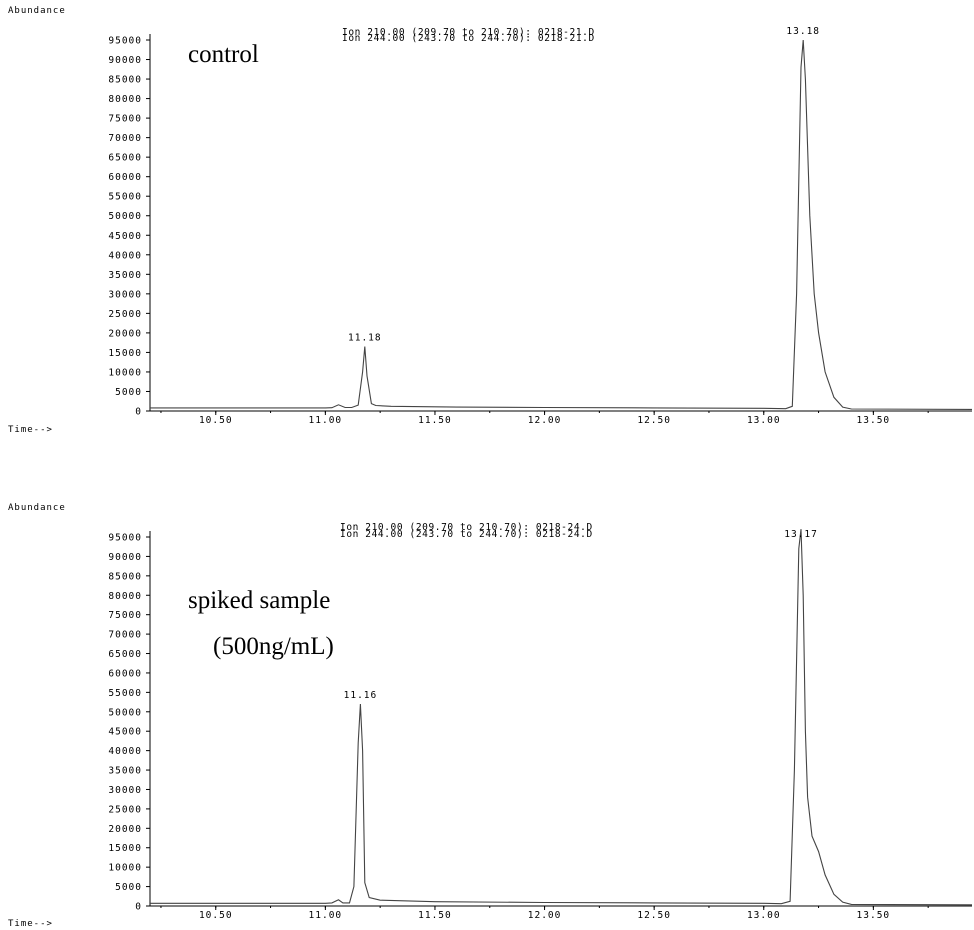 Image resolution: width=974 pixels, height=930 pixels. I want to click on ion-label: Ion 244.00 (243.70 to 244.70): 0218-21.D, so click(468, 38).